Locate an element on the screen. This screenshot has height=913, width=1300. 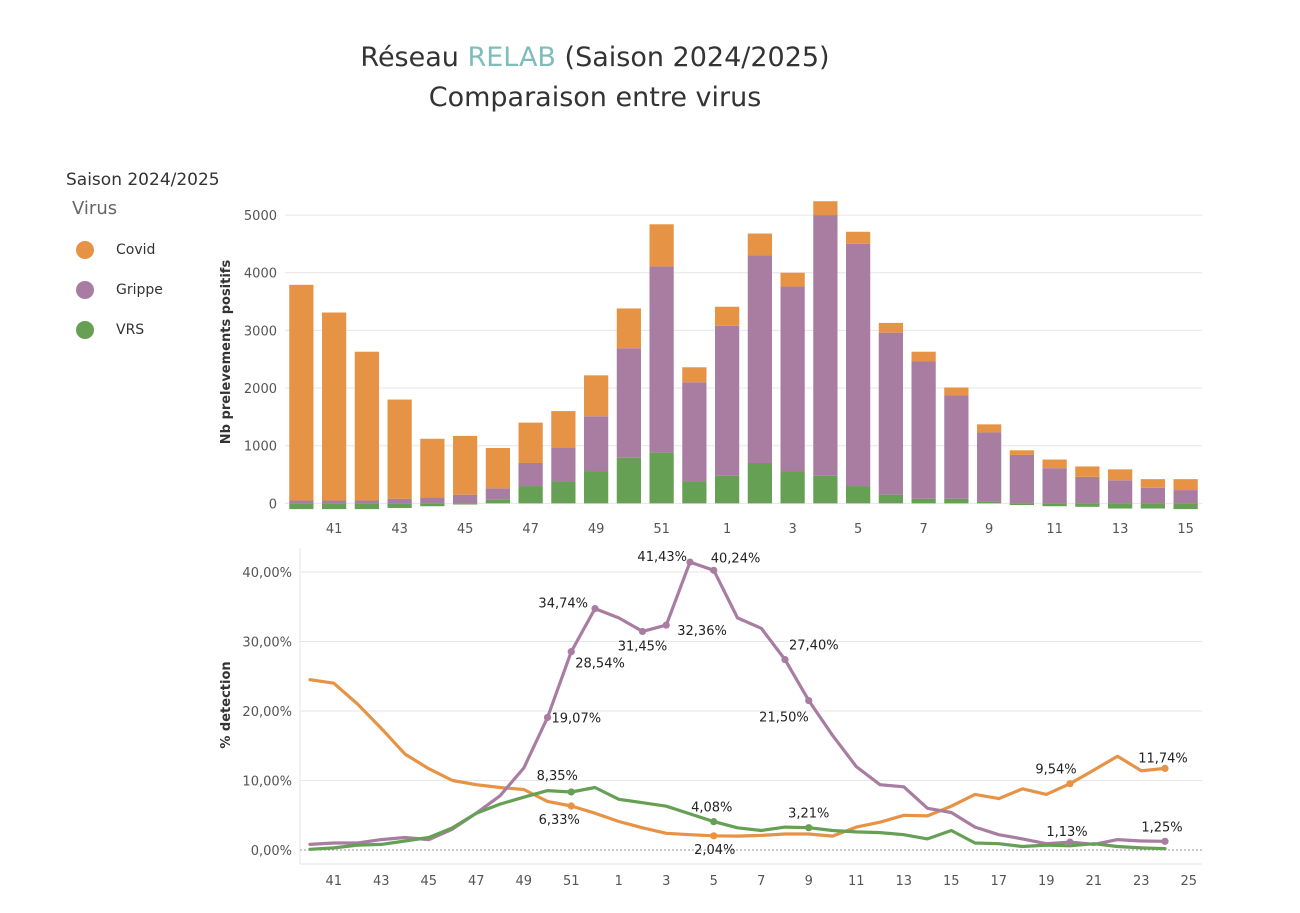
bar-vrs-w8 is located at coordinates (956, 501).